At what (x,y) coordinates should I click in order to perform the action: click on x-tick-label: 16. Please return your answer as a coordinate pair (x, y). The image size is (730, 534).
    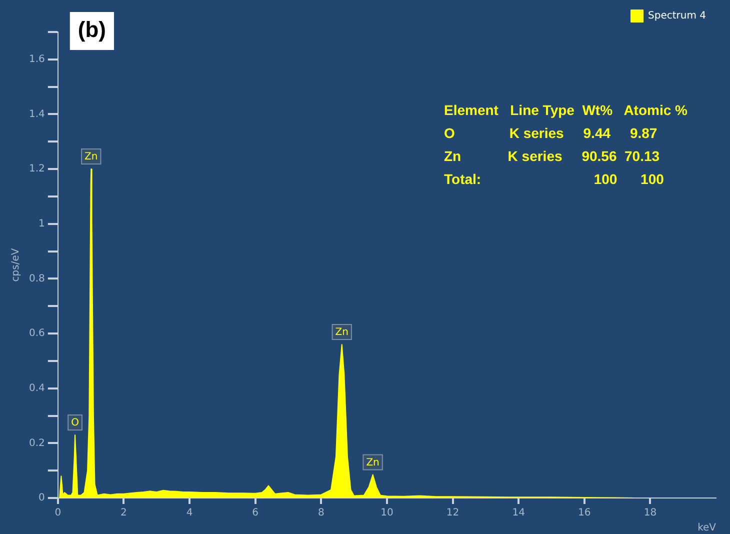
    Looking at the image, I should click on (584, 513).